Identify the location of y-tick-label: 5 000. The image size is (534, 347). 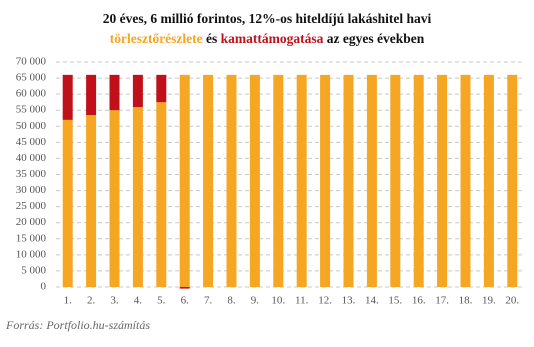
(33, 270).